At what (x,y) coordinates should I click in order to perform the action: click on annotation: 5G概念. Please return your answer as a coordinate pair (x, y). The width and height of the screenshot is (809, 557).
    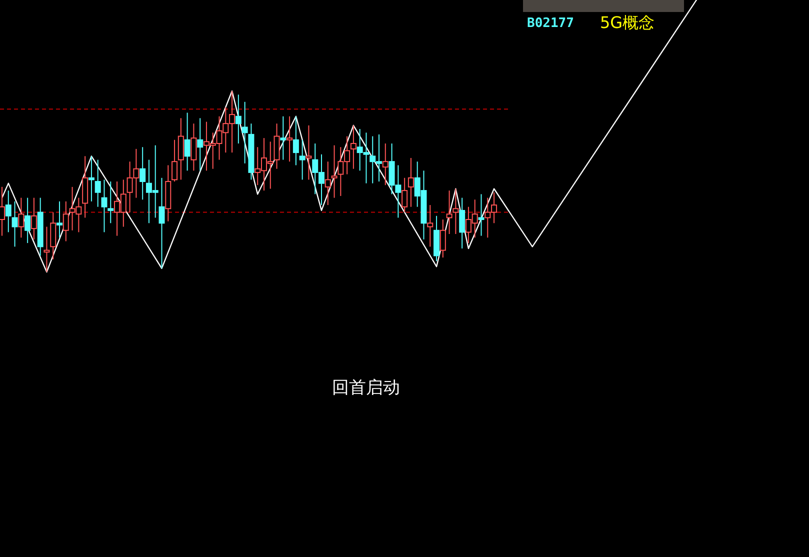
    Looking at the image, I should click on (627, 22).